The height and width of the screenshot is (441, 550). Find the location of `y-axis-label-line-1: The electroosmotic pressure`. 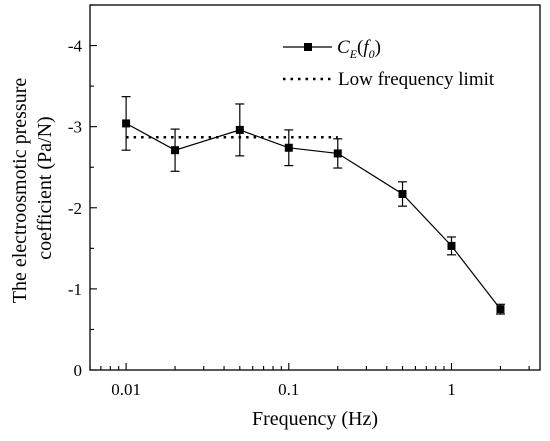

y-axis-label-line-1: The electroosmotic pressure is located at coordinates (20, 191).